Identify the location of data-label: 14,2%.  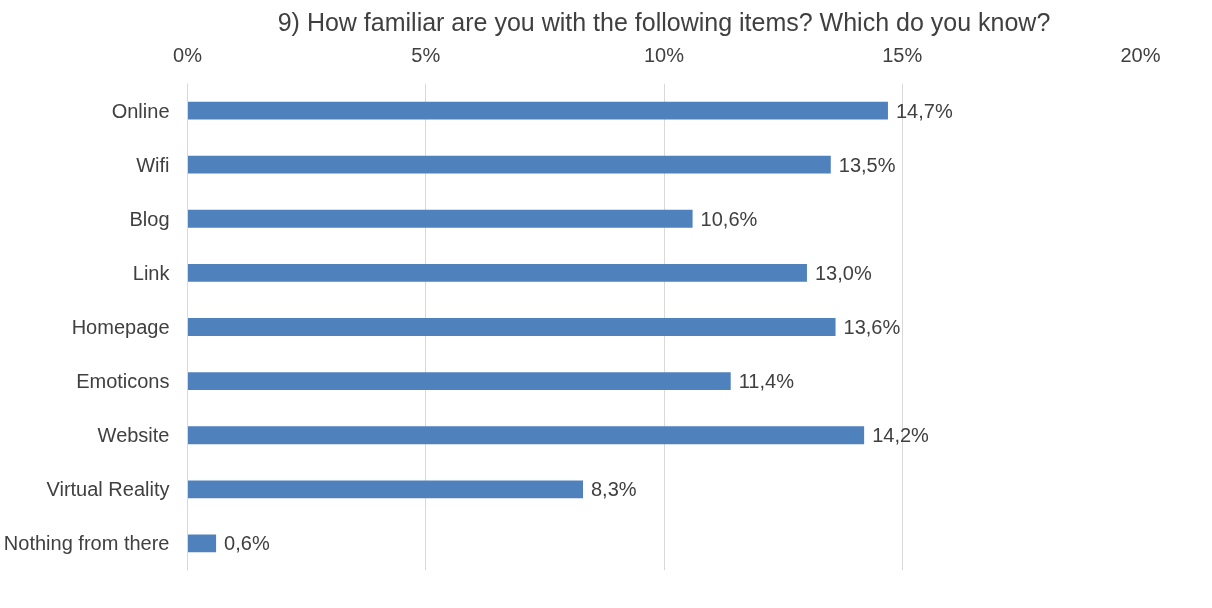
(901, 435).